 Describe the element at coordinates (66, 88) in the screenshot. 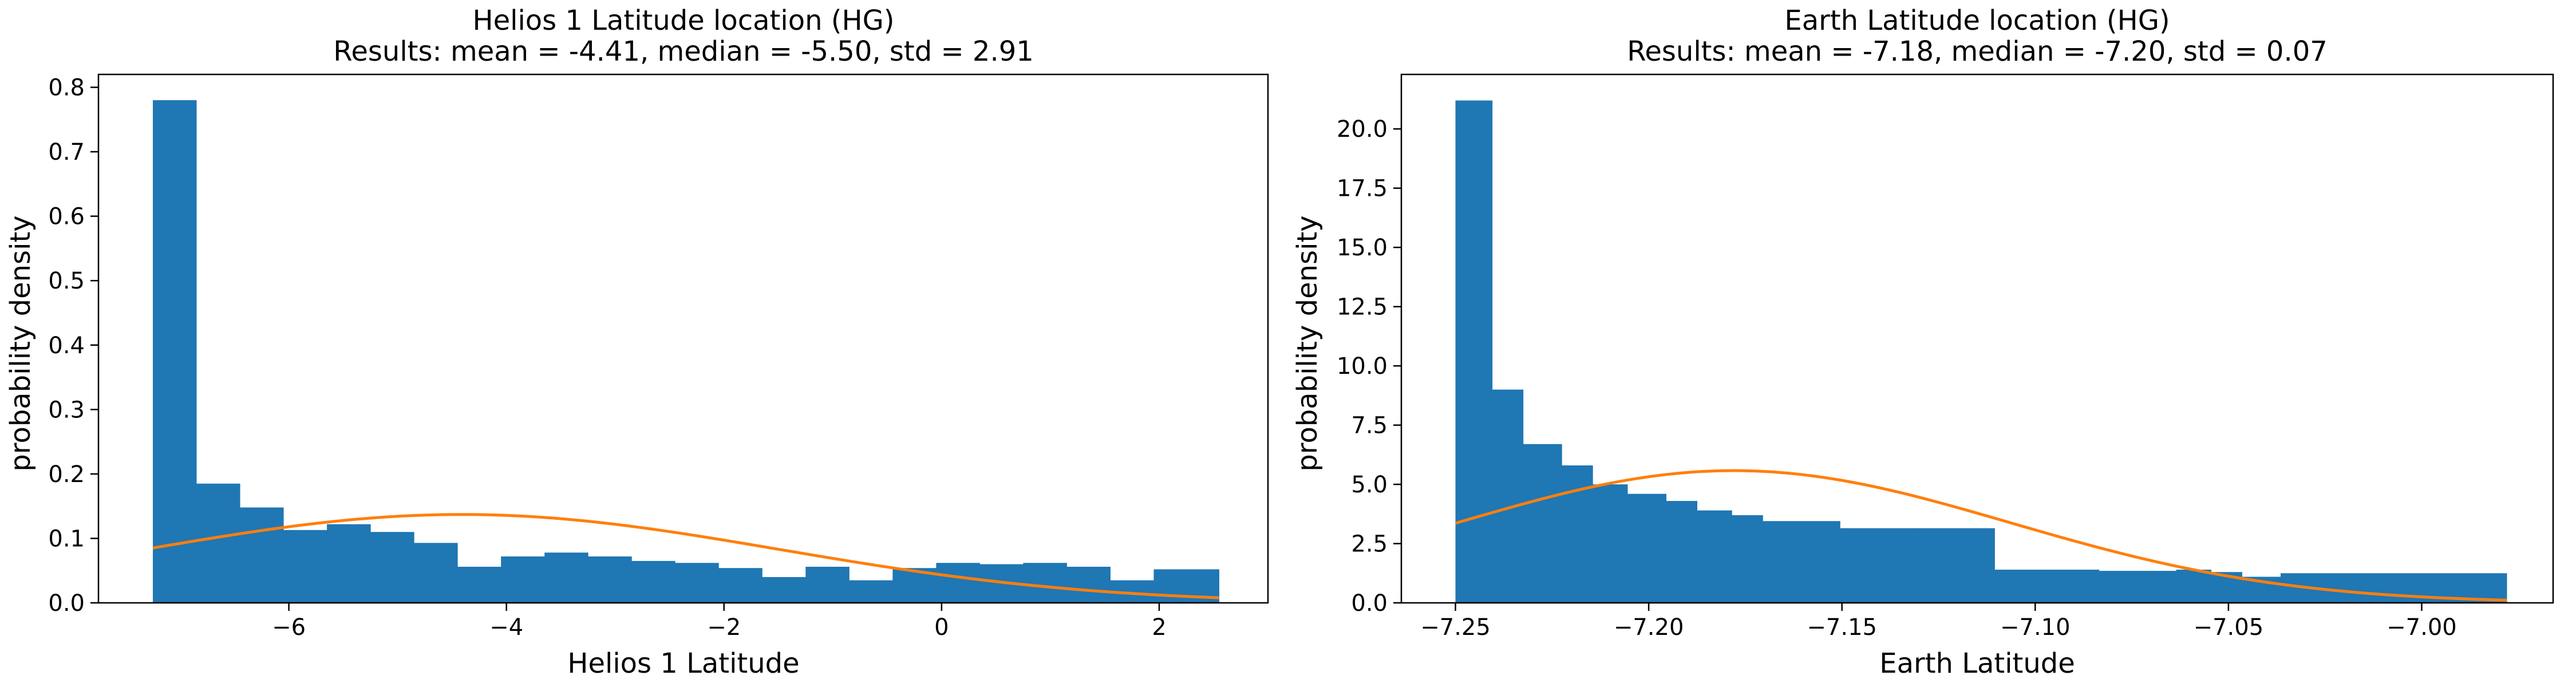

I see `y-tick-label: 0.8` at that location.